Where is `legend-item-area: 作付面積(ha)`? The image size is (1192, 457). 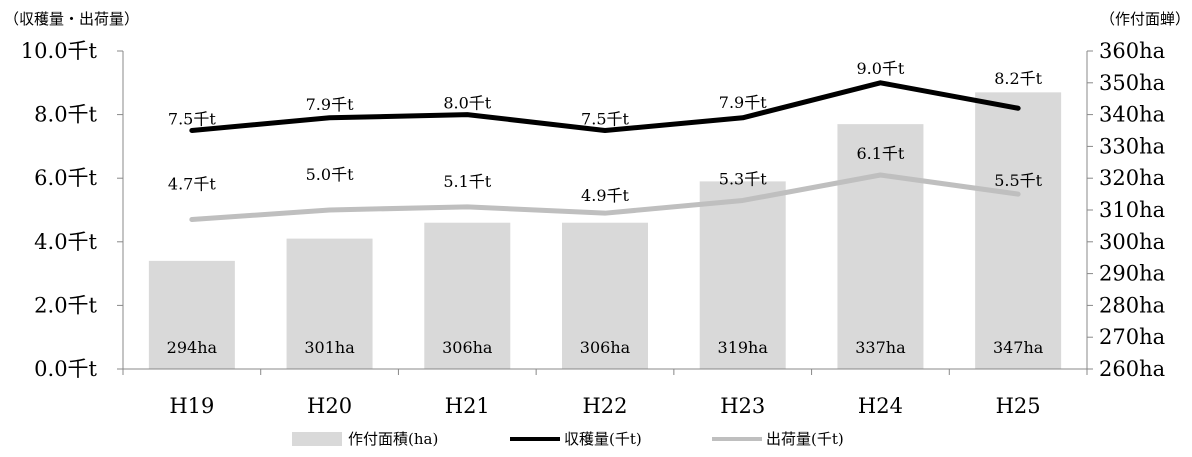 legend-item-area: 作付面積(ha) is located at coordinates (365, 438).